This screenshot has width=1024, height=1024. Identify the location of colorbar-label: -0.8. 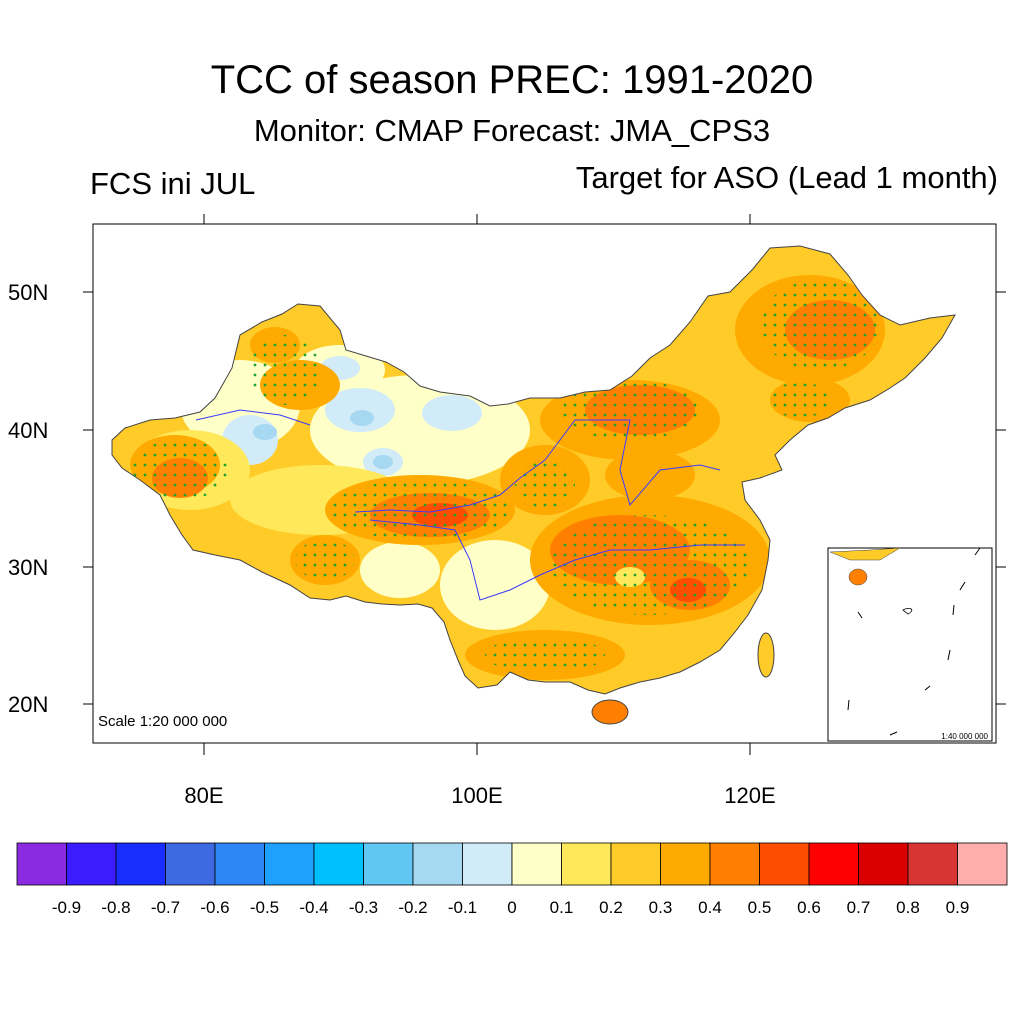
(115, 907).